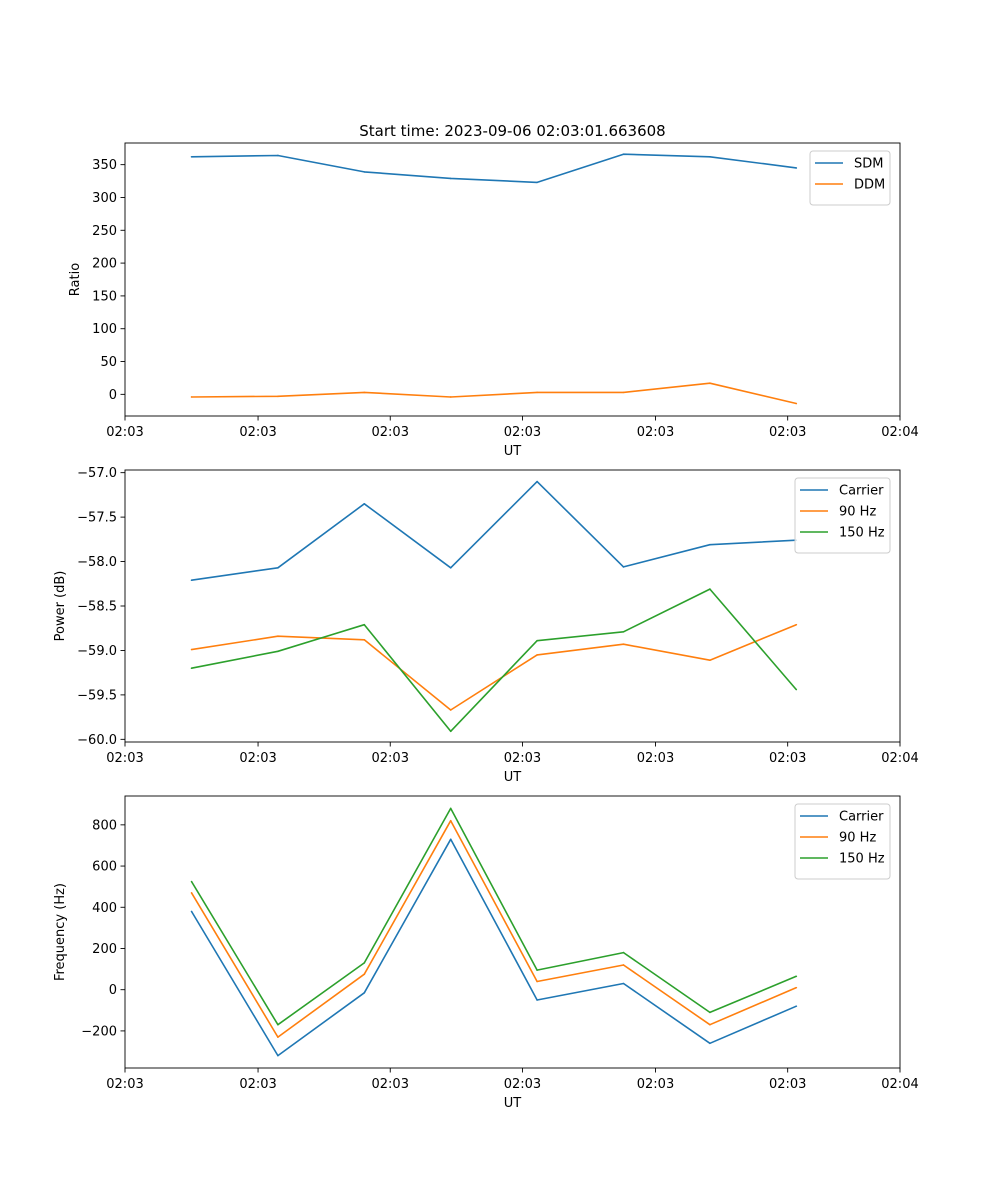 The width and height of the screenshot is (1000, 1200). I want to click on chart3-legend: Carrier 90 Hz 150 Hz, so click(842, 841).